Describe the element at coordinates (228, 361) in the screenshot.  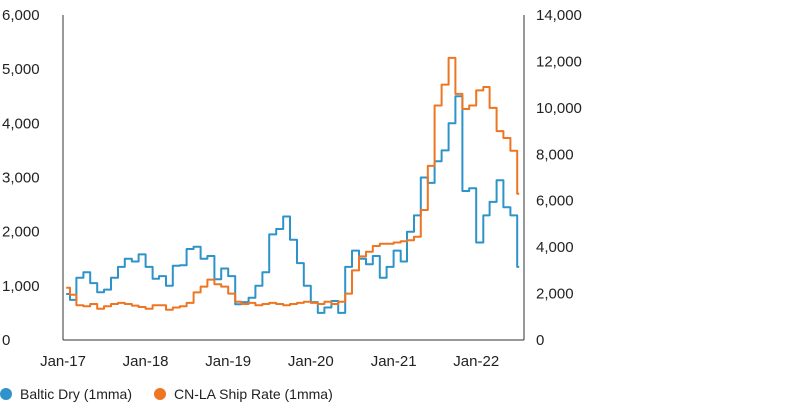
I see `x-tick-label: Jan-19` at that location.